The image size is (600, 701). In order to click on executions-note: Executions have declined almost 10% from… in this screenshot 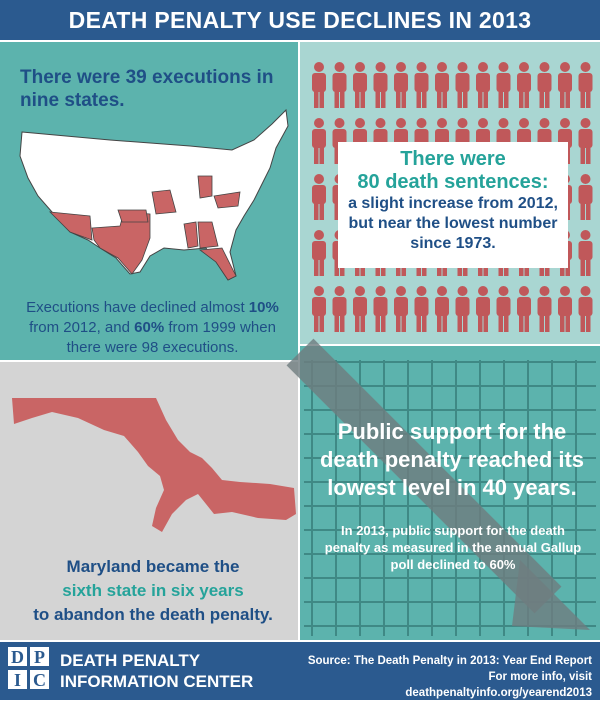, I will do `click(152, 328)`.